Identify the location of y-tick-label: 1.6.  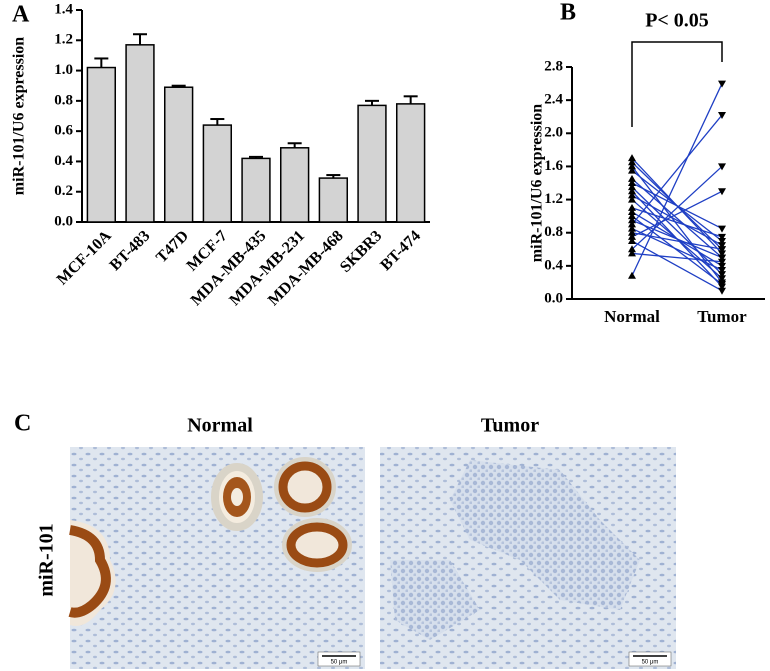
(553, 166).